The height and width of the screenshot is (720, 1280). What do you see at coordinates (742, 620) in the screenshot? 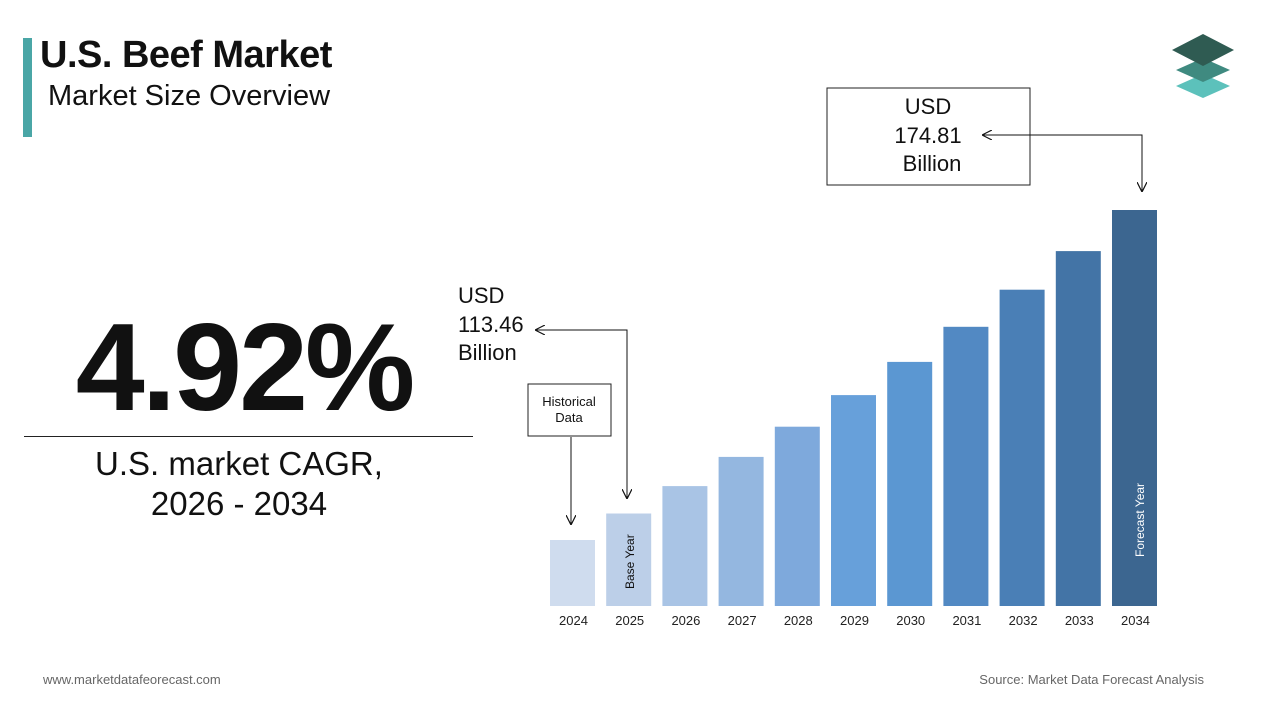
I see `tick-label-2027: 2027` at bounding box center [742, 620].